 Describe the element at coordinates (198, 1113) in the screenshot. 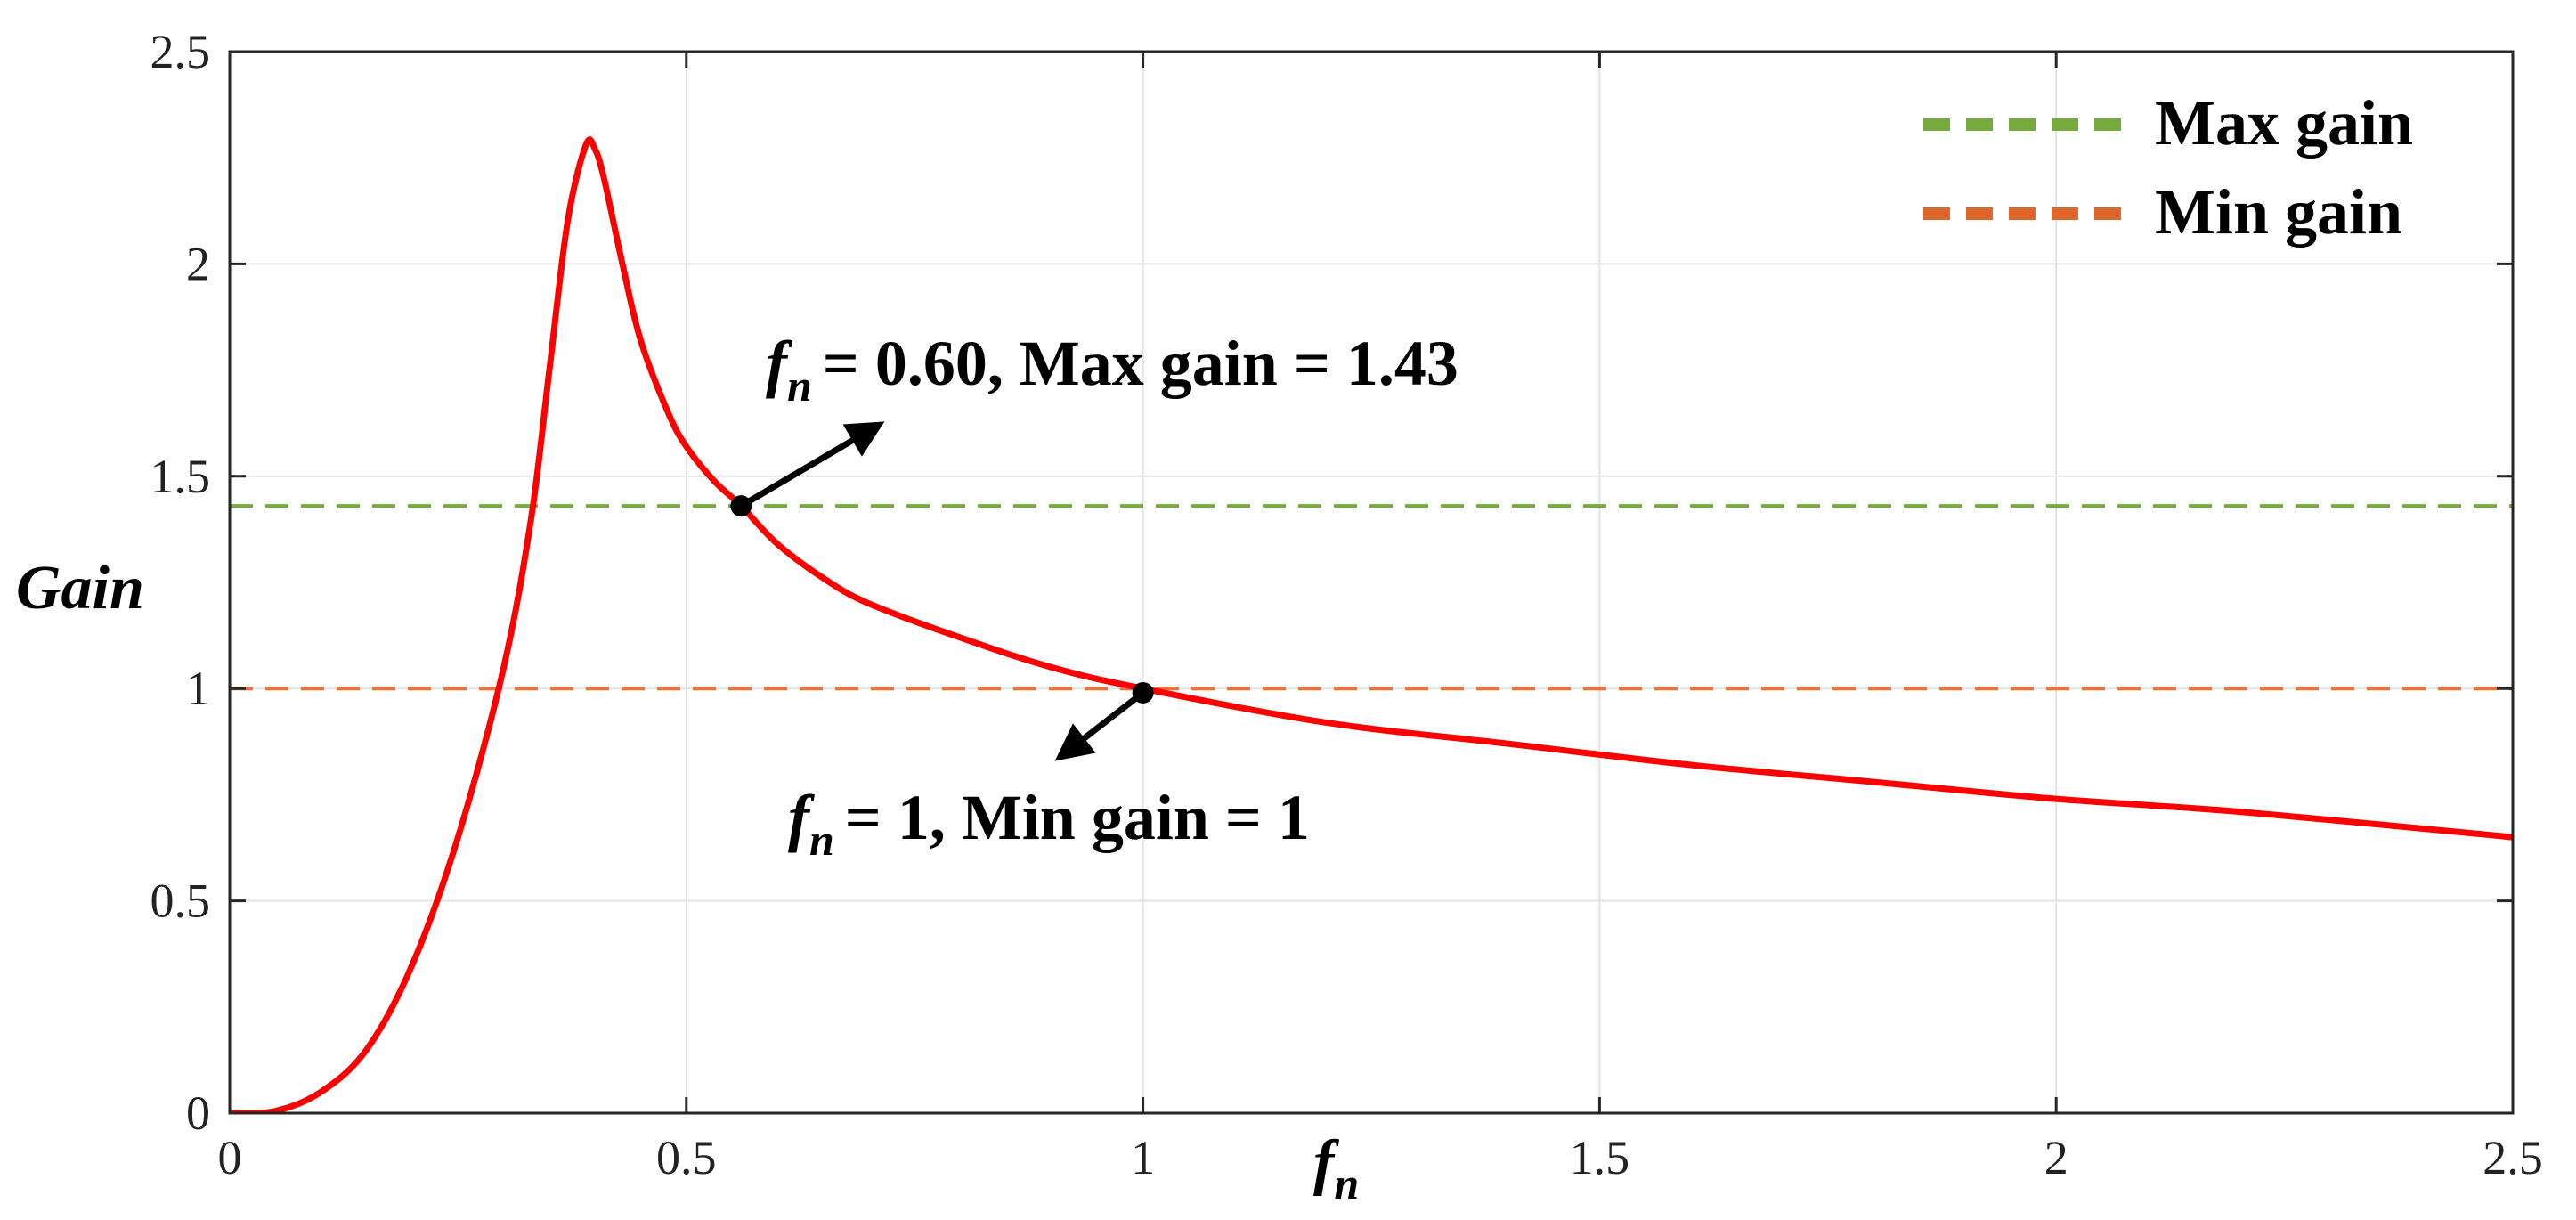

I see `y-tick-label: 0` at that location.